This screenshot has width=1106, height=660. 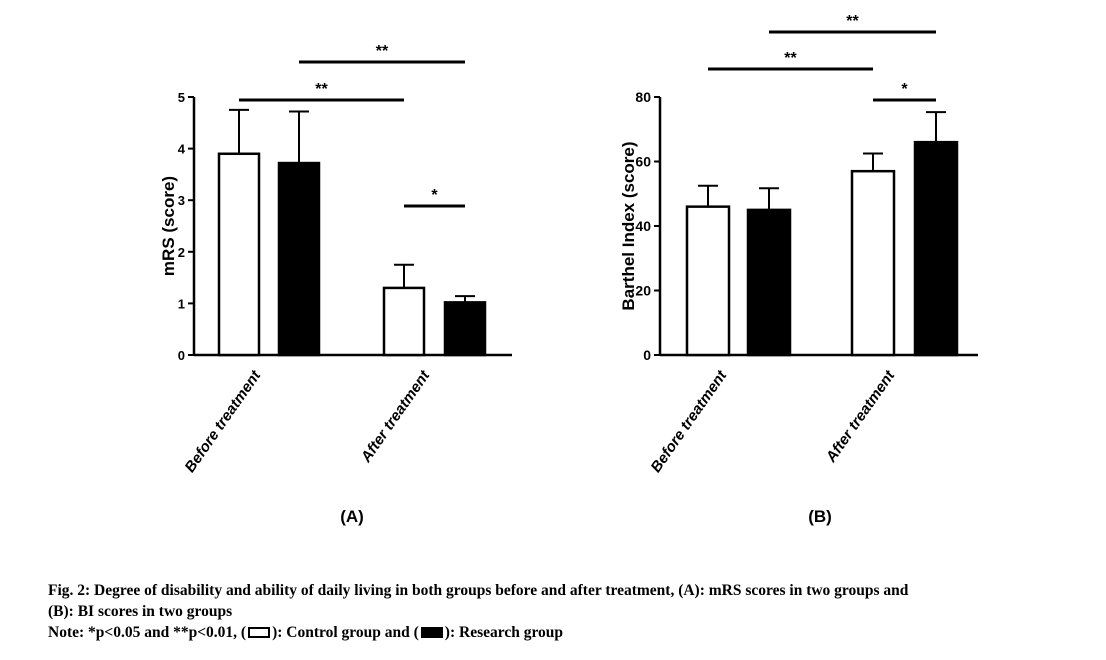 What do you see at coordinates (395, 416) in the screenshot?
I see `panel-a-category-label: After treatment` at bounding box center [395, 416].